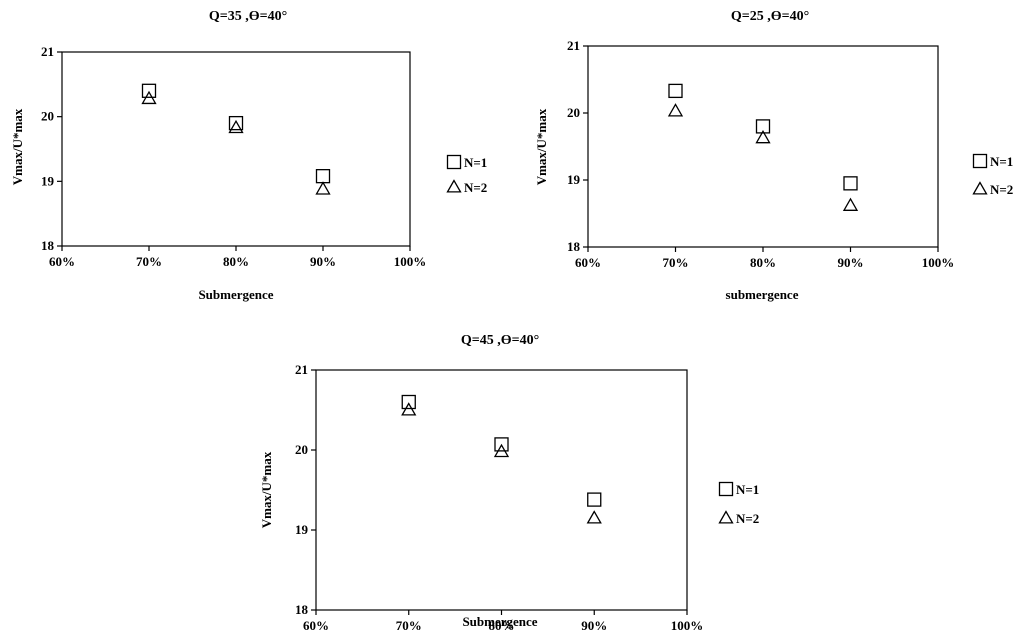 The width and height of the screenshot is (1029, 637). What do you see at coordinates (770, 16) in the screenshot?
I see `chart-title: Q=25 ,Ө=40°` at bounding box center [770, 16].